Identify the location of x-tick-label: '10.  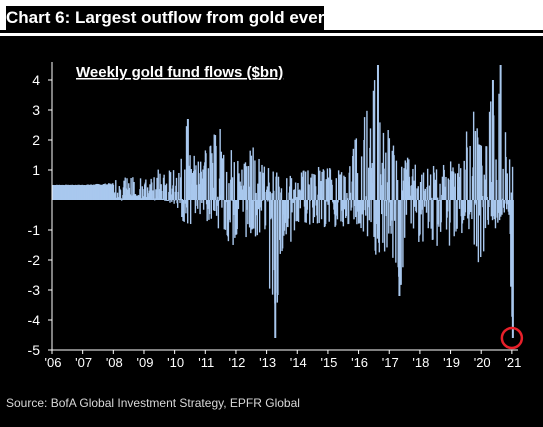
(175, 362).